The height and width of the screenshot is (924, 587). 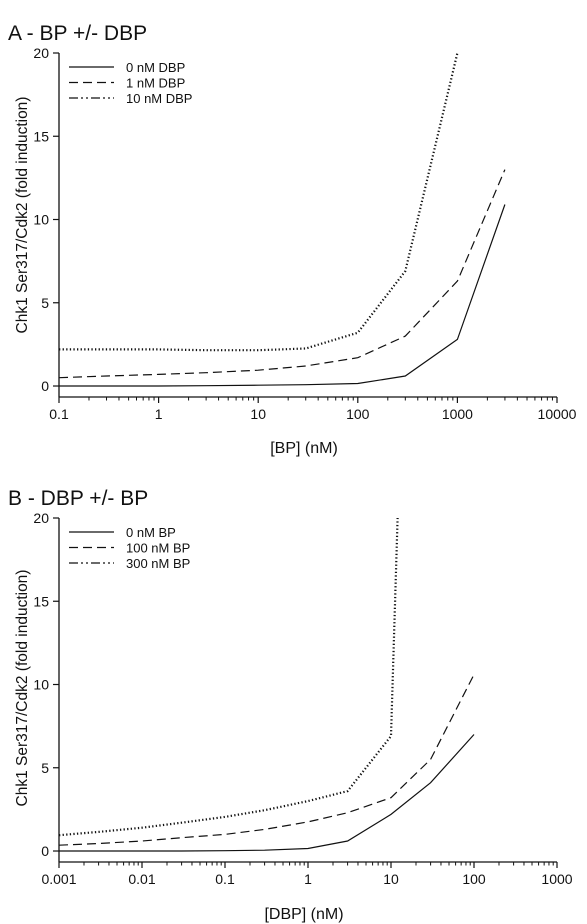 I want to click on panel-b-y-tick-label: 20, so click(x=41, y=518).